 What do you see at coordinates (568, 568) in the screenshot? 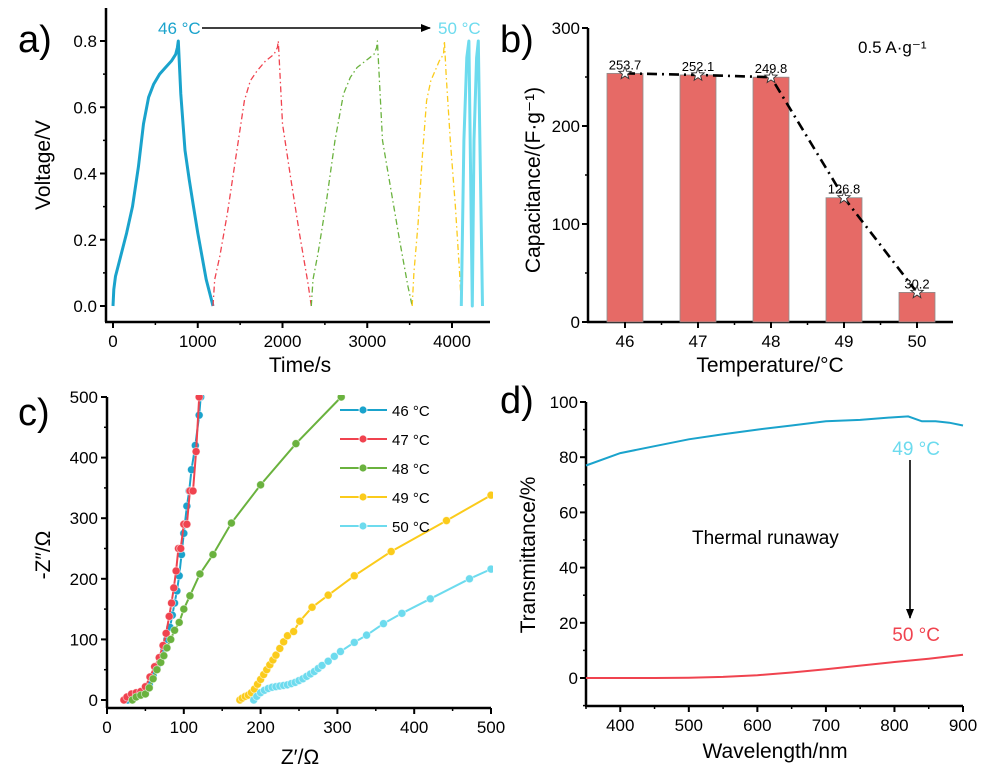
I see `d-y-tick-label: 40` at bounding box center [568, 568].